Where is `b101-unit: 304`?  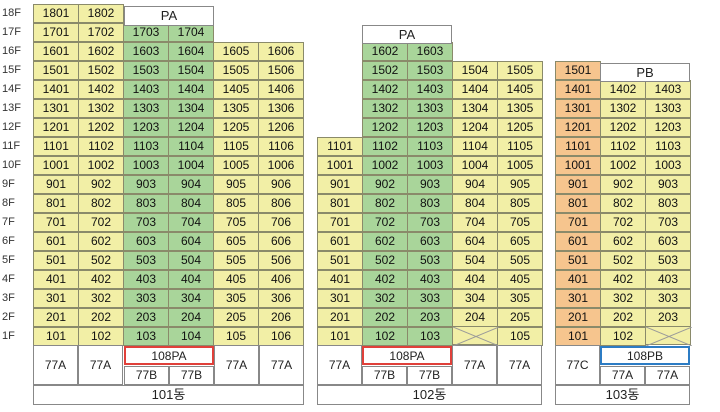
b101-unit: 304 is located at coordinates (191, 298).